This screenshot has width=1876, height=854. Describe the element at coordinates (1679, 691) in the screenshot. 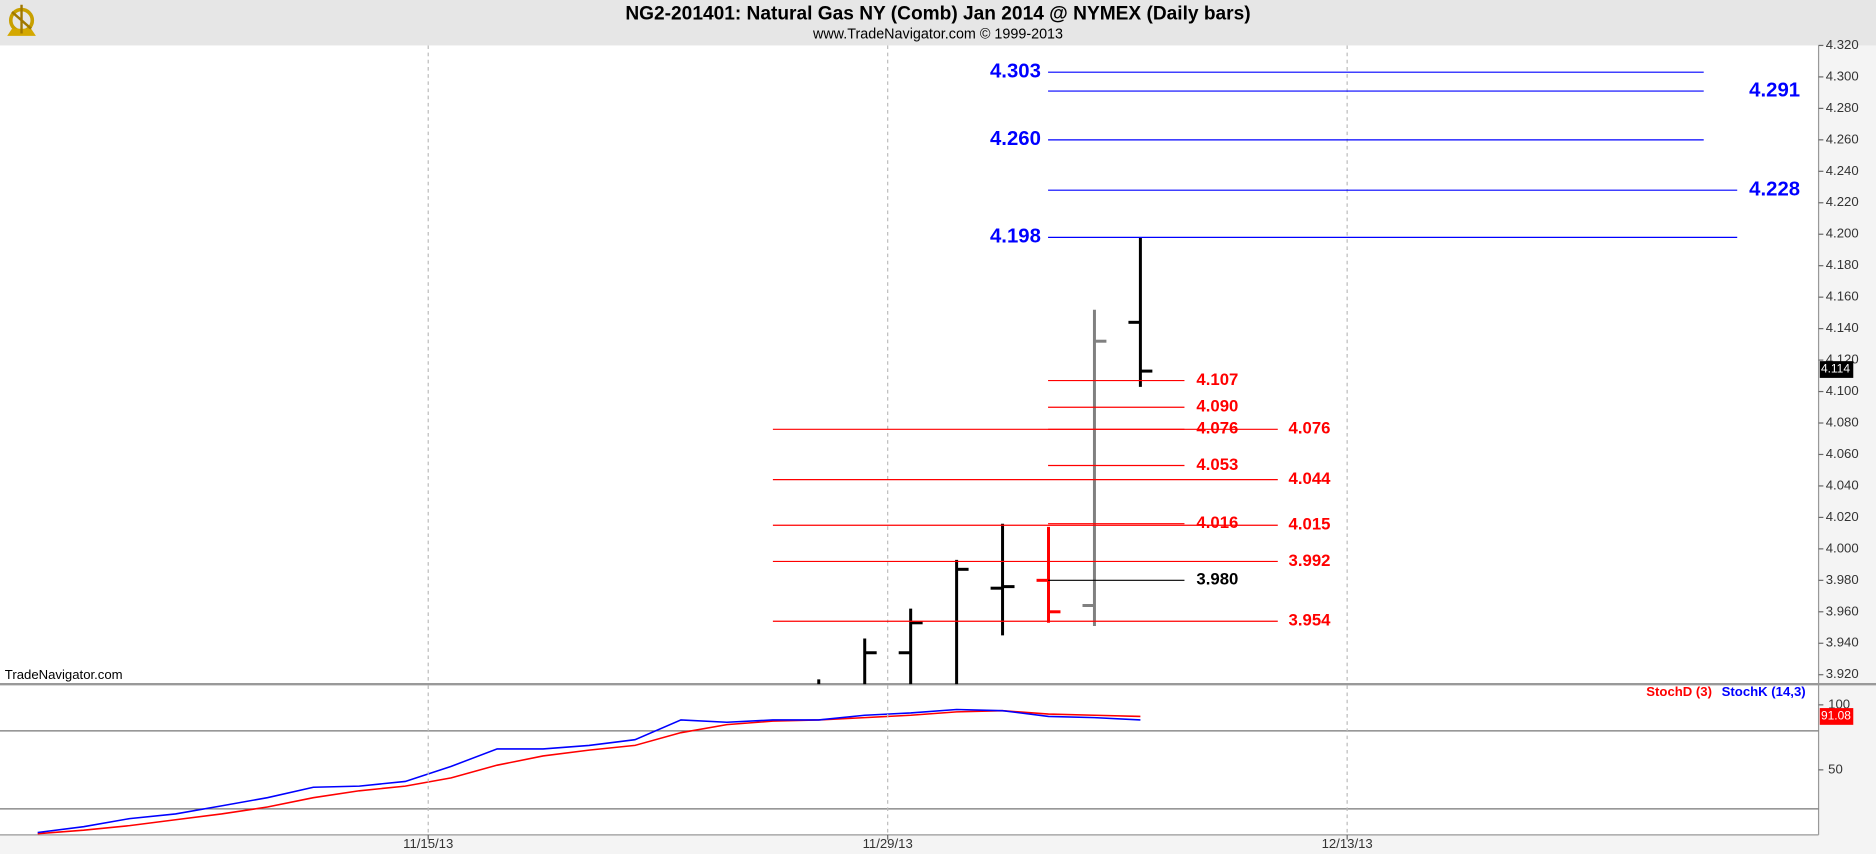

I see `legend-entry: StochD (3)` at that location.